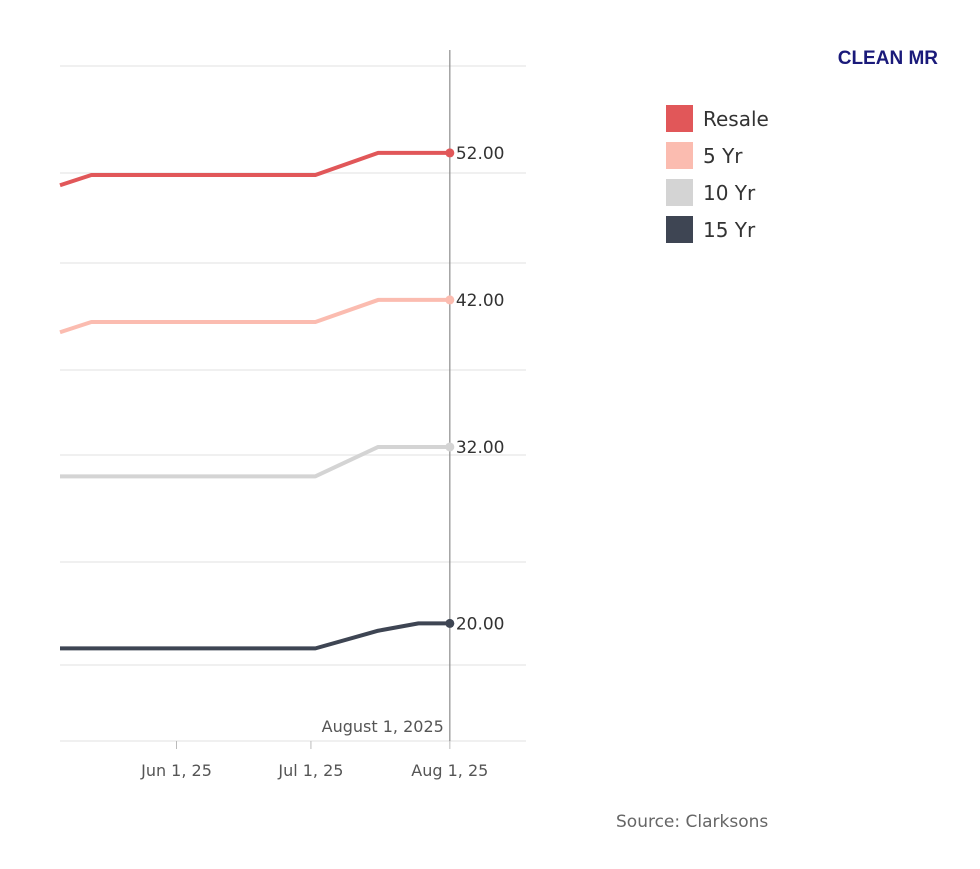  I want to click on legend: Resale 5 Yr 10 Yr 15 Yr, so click(717, 174).